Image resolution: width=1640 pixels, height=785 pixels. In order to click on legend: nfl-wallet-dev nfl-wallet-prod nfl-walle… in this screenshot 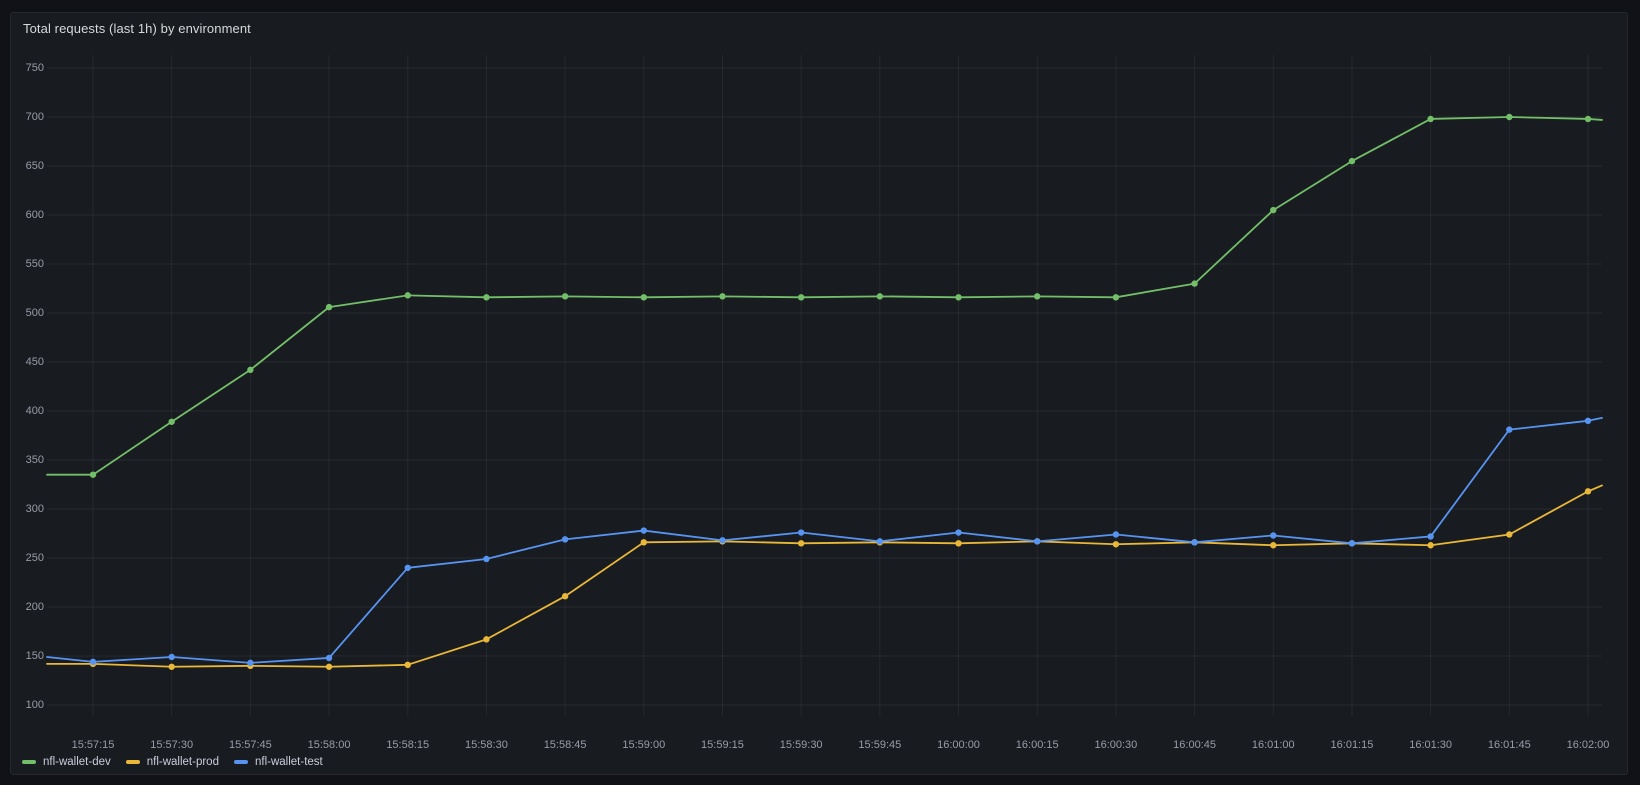, I will do `click(172, 762)`.